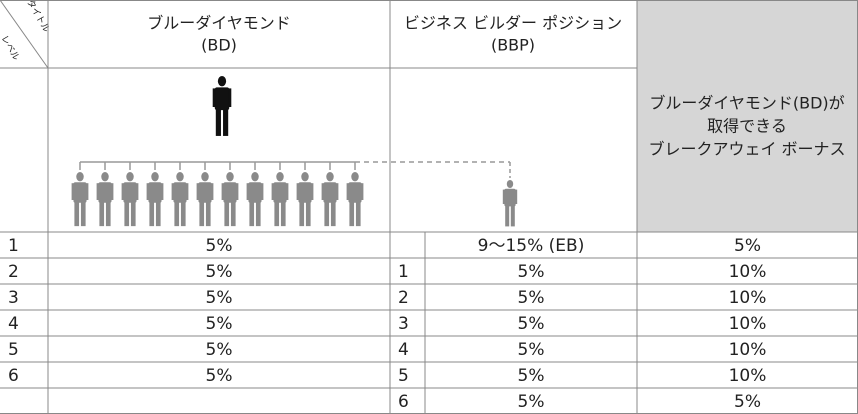  Describe the element at coordinates (513, 23) in the screenshot. I see `bbp-header: ビジネス ビルダー ポジション` at that location.